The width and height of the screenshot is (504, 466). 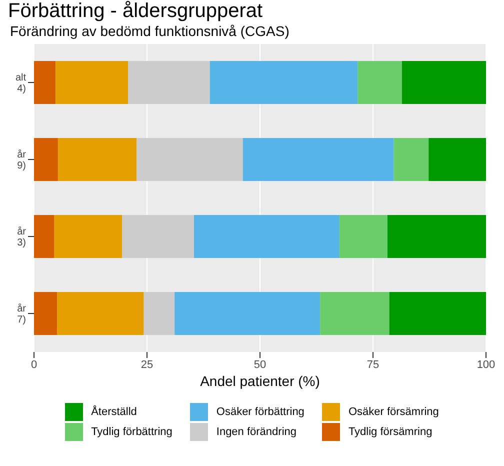 I want to click on x-tick-label: 75, so click(x=373, y=364).